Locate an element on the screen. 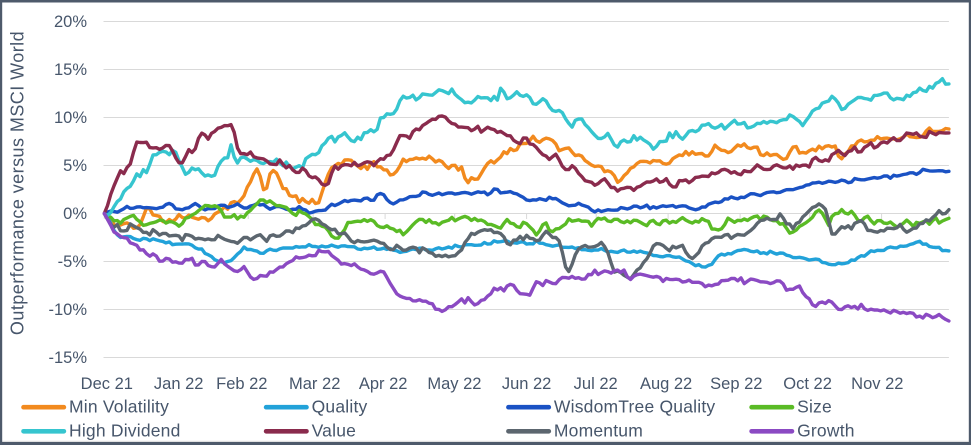 This screenshot has height=445, width=971. svg-text: 0% is located at coordinates (75, 214).